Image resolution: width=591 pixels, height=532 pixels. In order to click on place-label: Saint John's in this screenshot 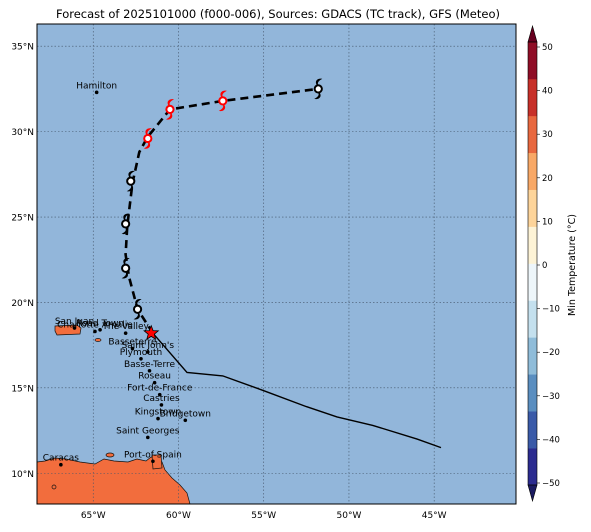, I will do `click(148, 346)`.